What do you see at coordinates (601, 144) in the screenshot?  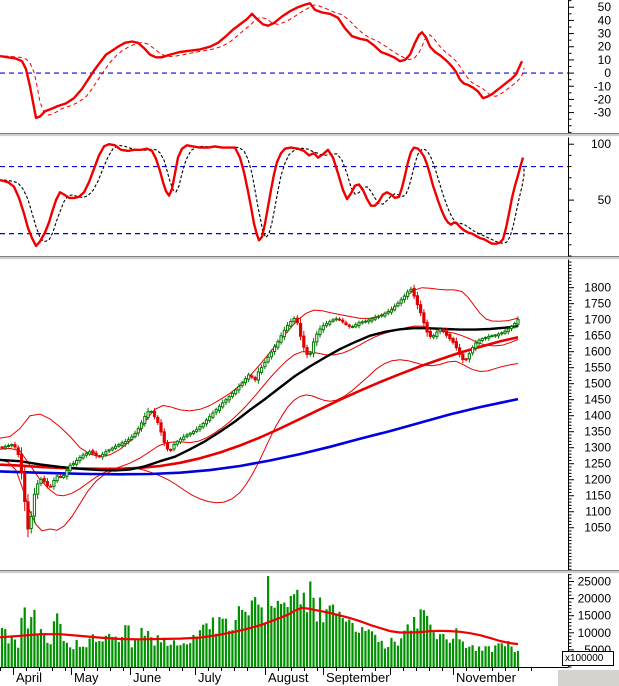 I see `y-axis-label-stochastic: 100` at bounding box center [601, 144].